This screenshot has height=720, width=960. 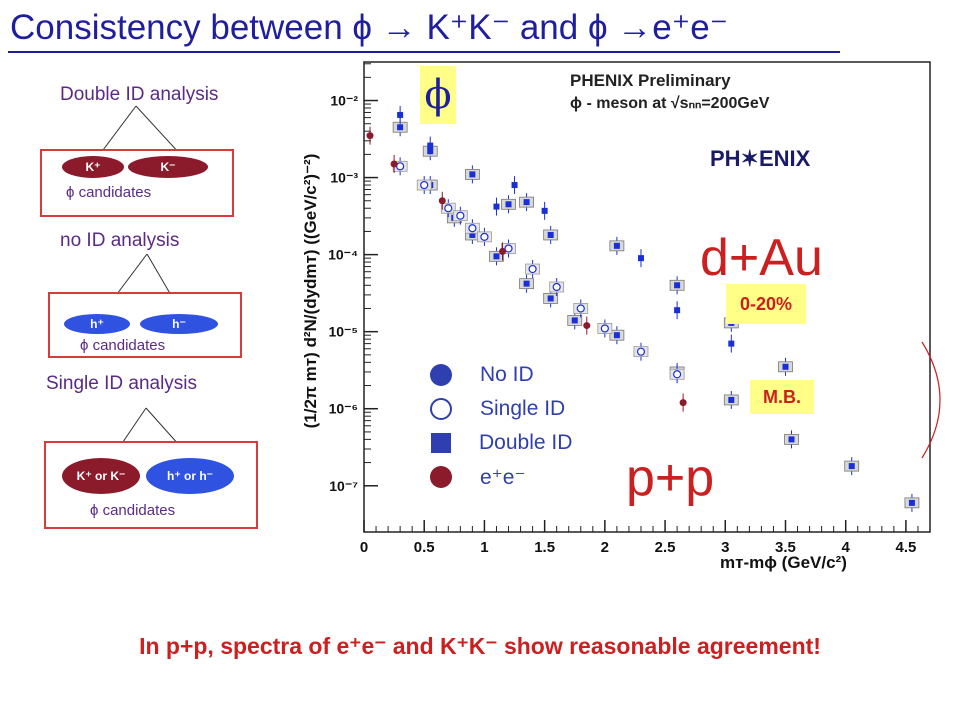 I want to click on x-tick-label: 1.5, so click(x=544, y=547).